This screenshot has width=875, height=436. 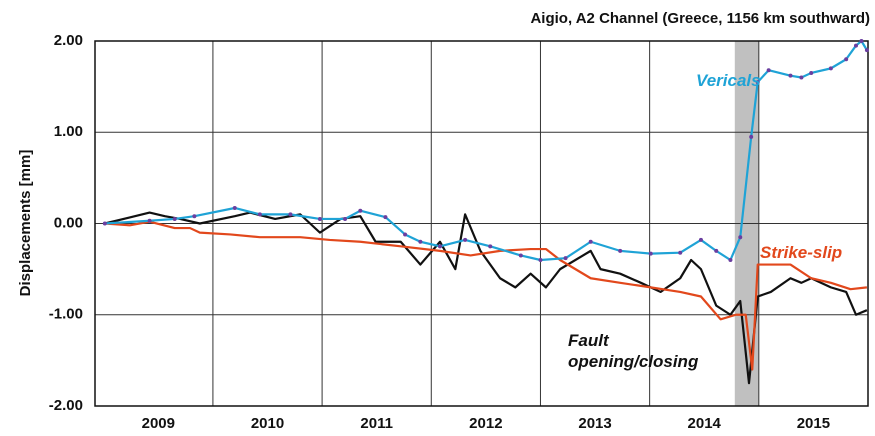 What do you see at coordinates (68, 40) in the screenshot?
I see `y-tick-label: 2.00` at bounding box center [68, 40].